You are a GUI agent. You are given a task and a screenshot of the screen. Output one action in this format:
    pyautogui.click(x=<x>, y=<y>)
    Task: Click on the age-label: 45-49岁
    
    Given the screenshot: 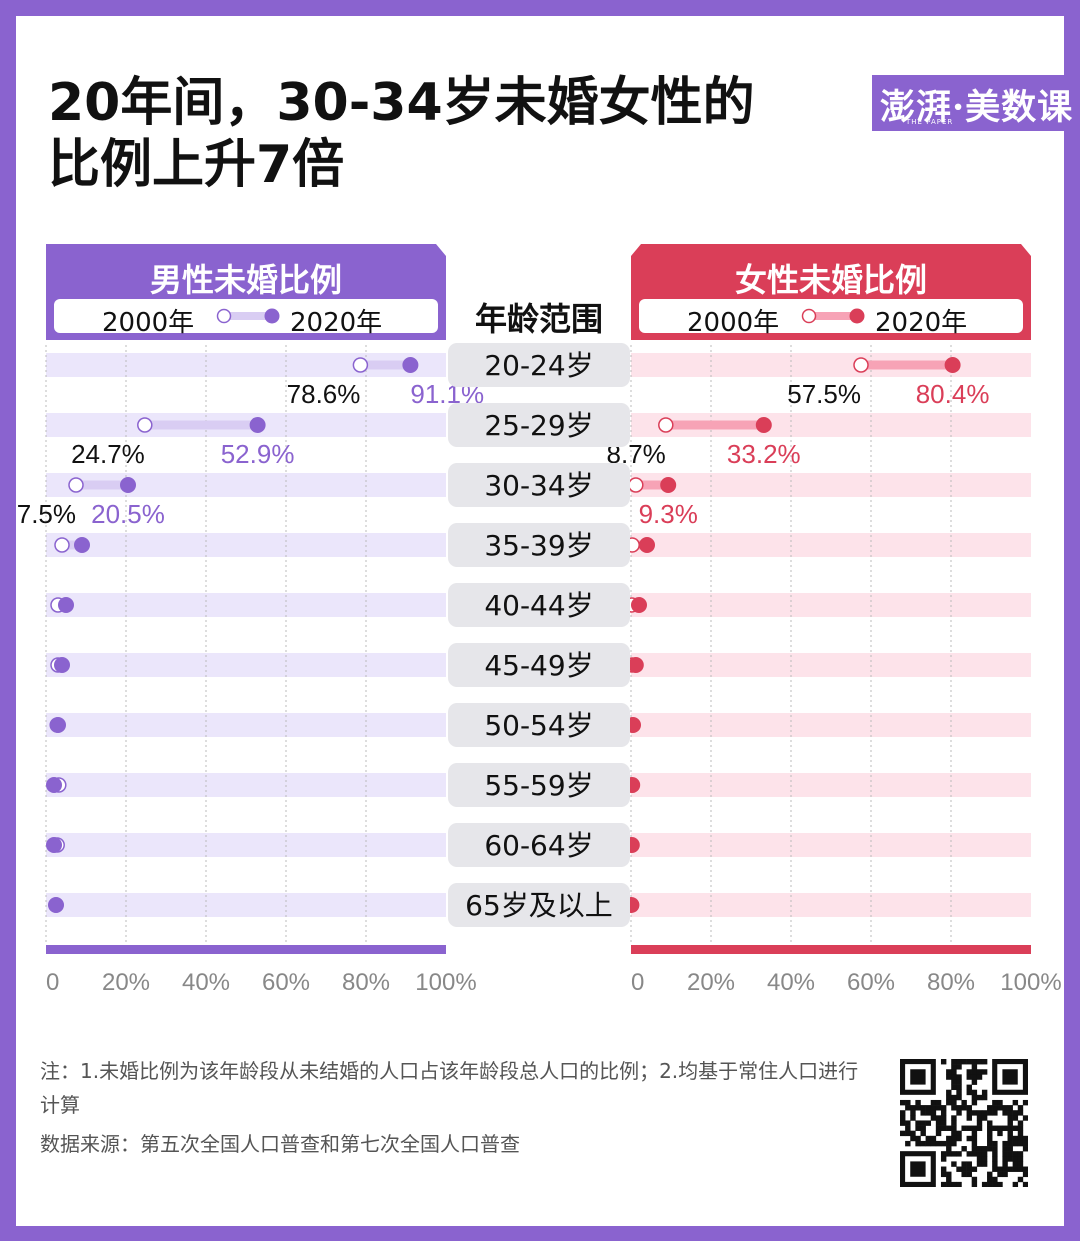 What is the action you would take?
    pyautogui.click(x=538, y=665)
    